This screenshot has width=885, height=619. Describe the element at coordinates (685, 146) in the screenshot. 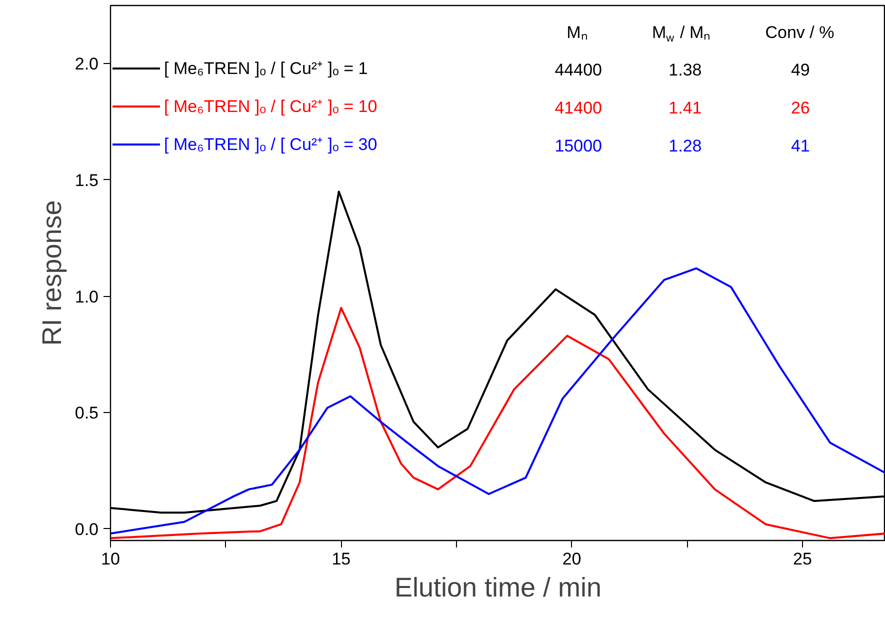

I see `annotation: 1.28` at that location.